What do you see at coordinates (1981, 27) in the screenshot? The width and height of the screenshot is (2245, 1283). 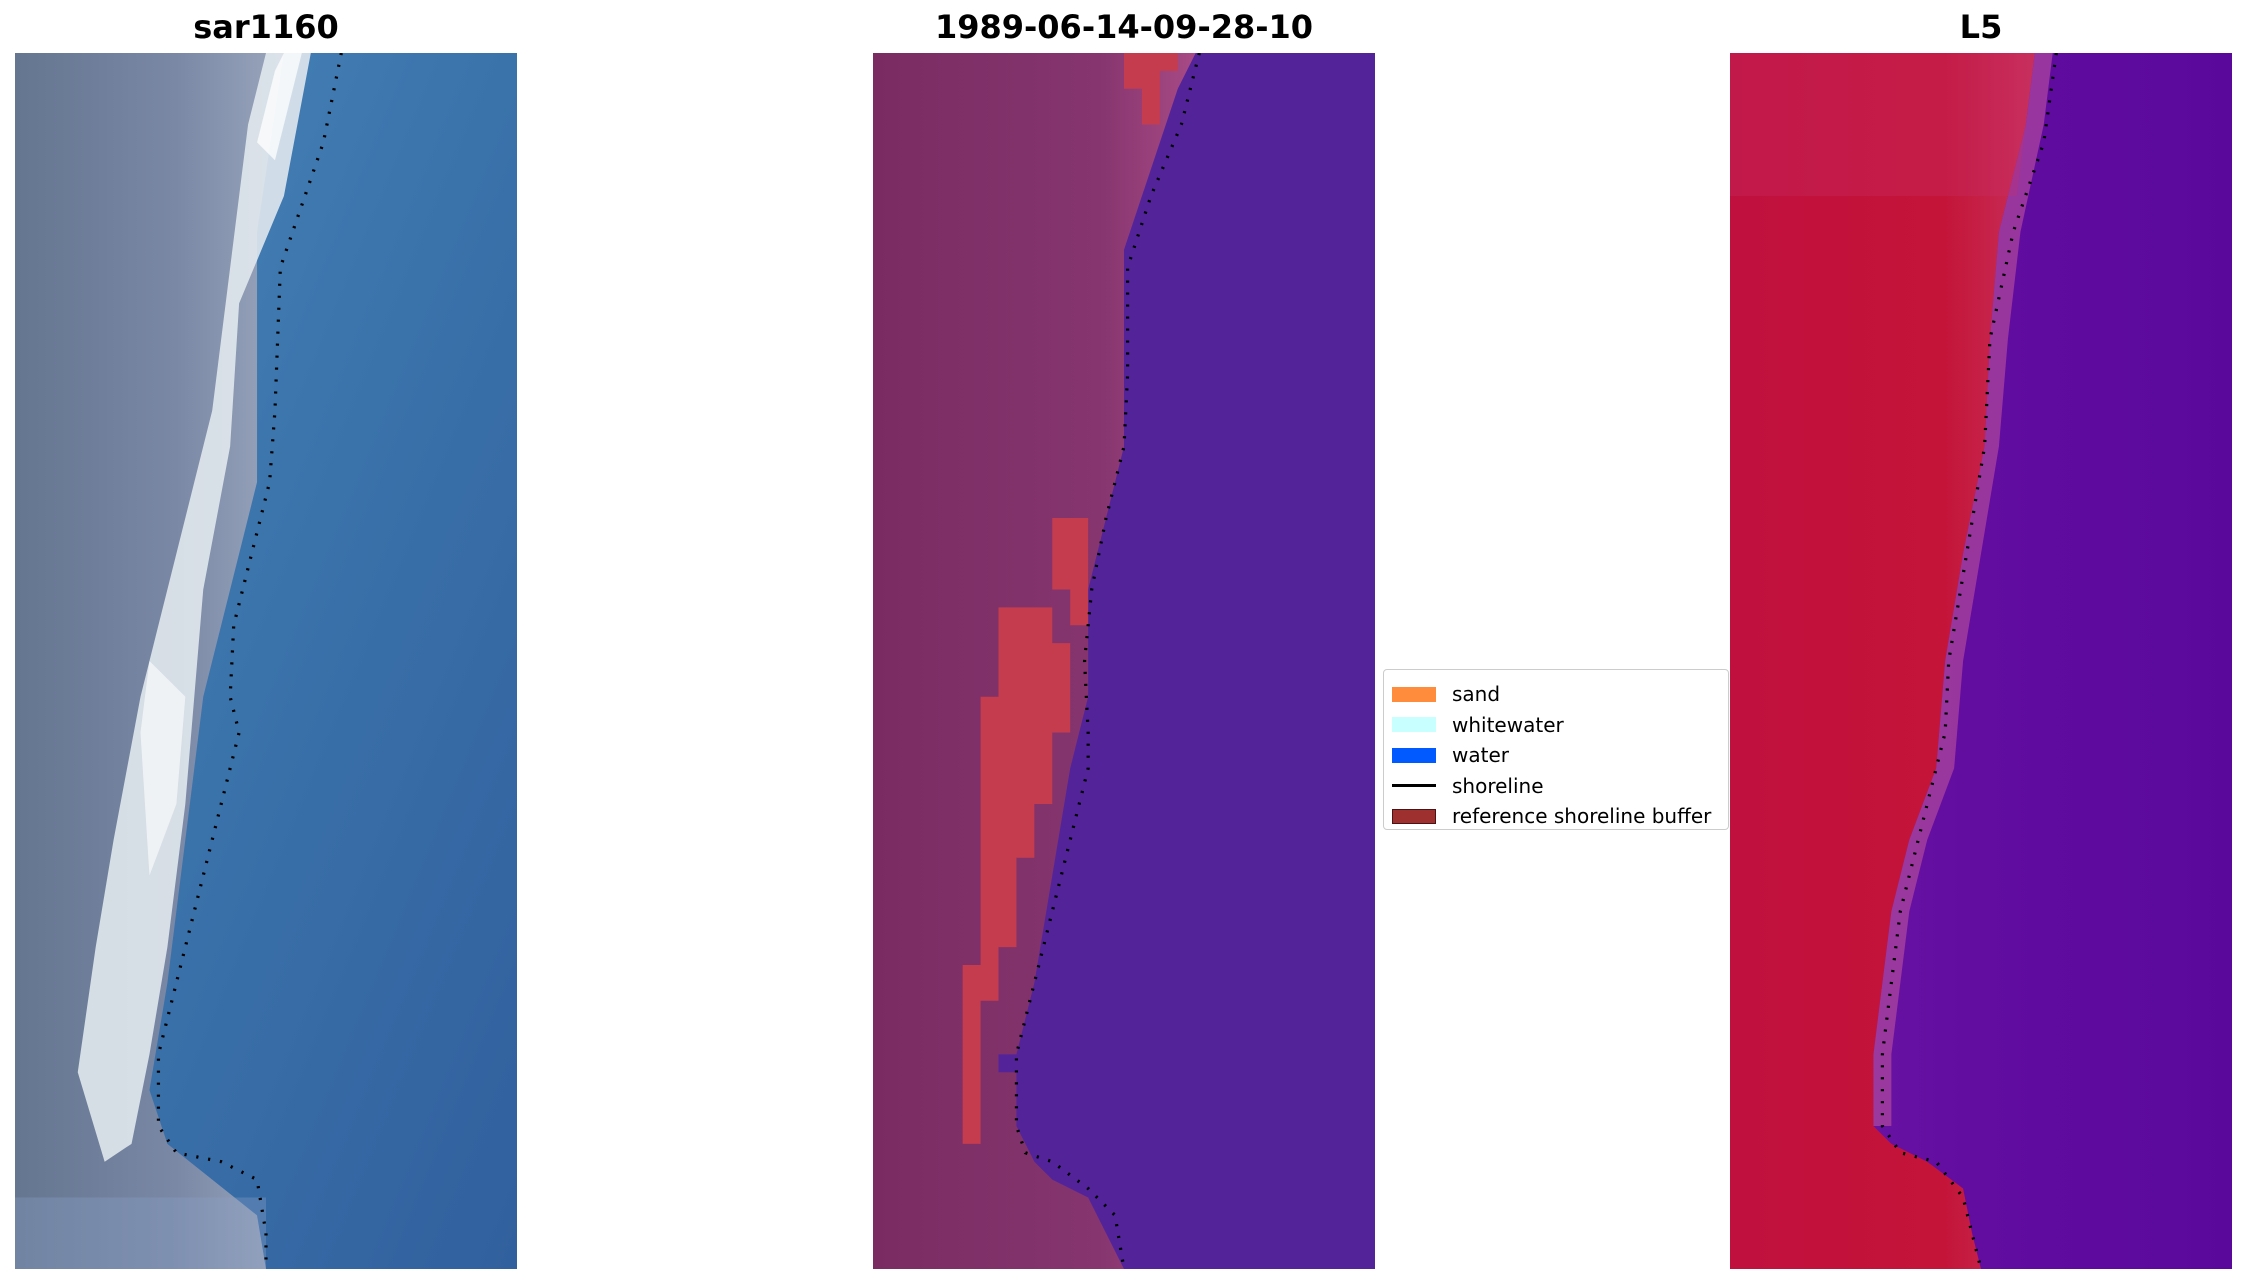 I see `panel-title-index: L5` at bounding box center [1981, 27].